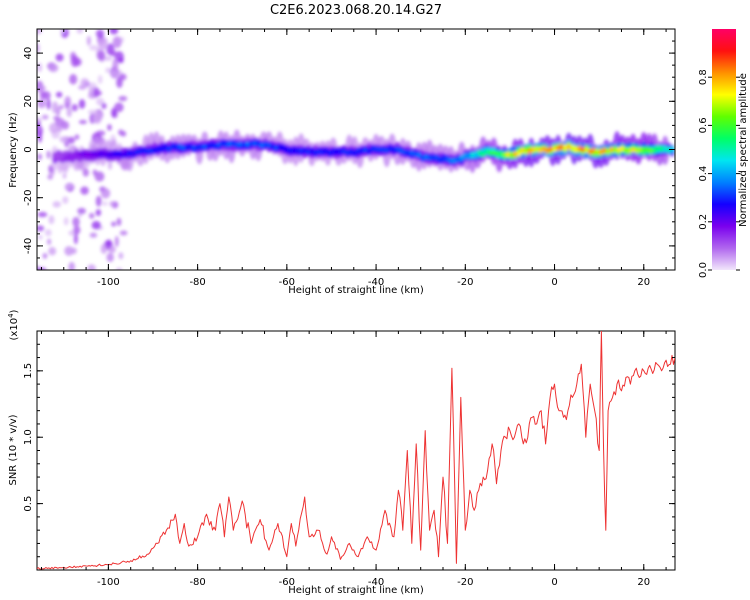 The width and height of the screenshot is (750, 600). Describe the element at coordinates (743, 150) in the screenshot. I see `colorbar-label: Normalized spectral amplitude` at that location.